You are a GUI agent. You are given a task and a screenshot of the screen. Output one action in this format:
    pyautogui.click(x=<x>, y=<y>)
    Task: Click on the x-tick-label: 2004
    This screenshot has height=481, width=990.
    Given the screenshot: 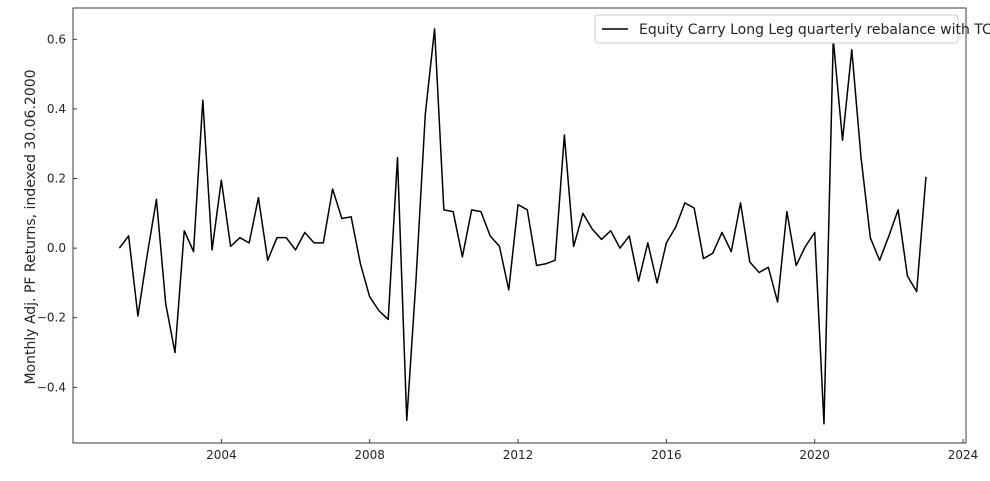 What is the action you would take?
    pyautogui.click(x=221, y=455)
    